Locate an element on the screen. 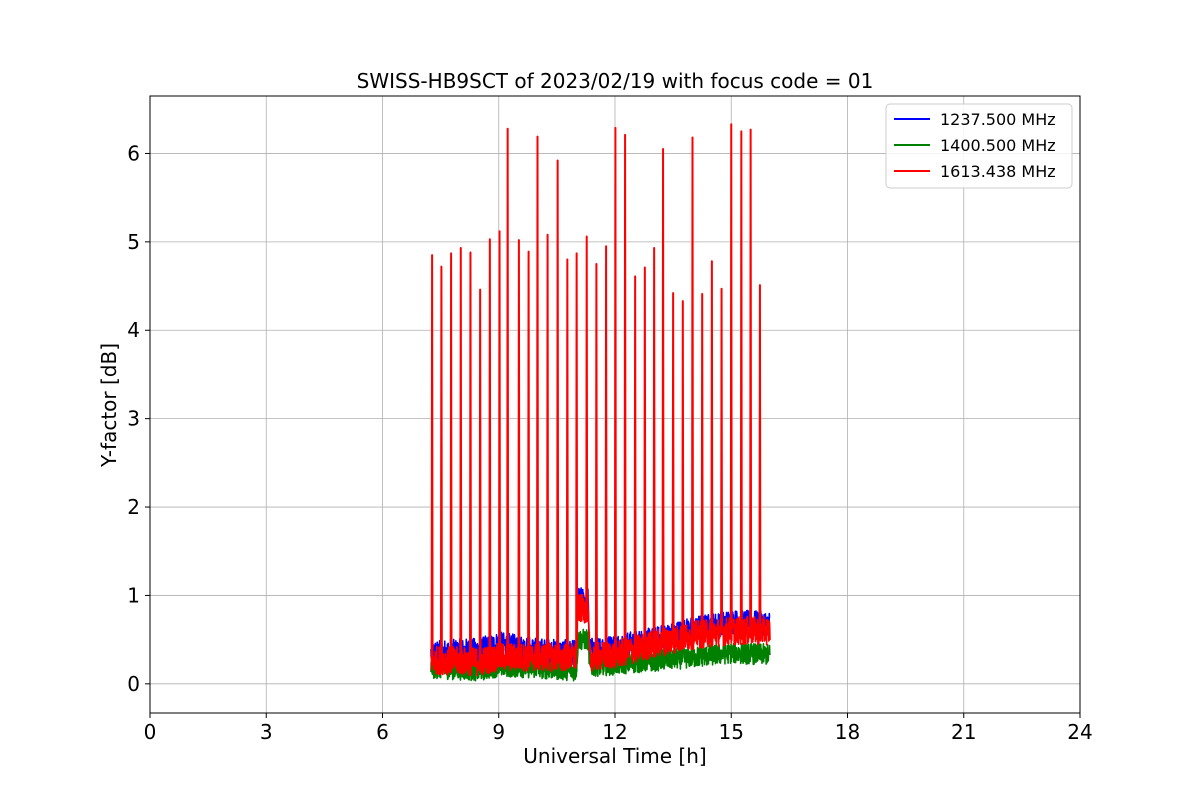 This screenshot has height=800, width=1200. legend: 1237.500 MHz 1400.500 MHz 1613.438 MHz is located at coordinates (979, 146).